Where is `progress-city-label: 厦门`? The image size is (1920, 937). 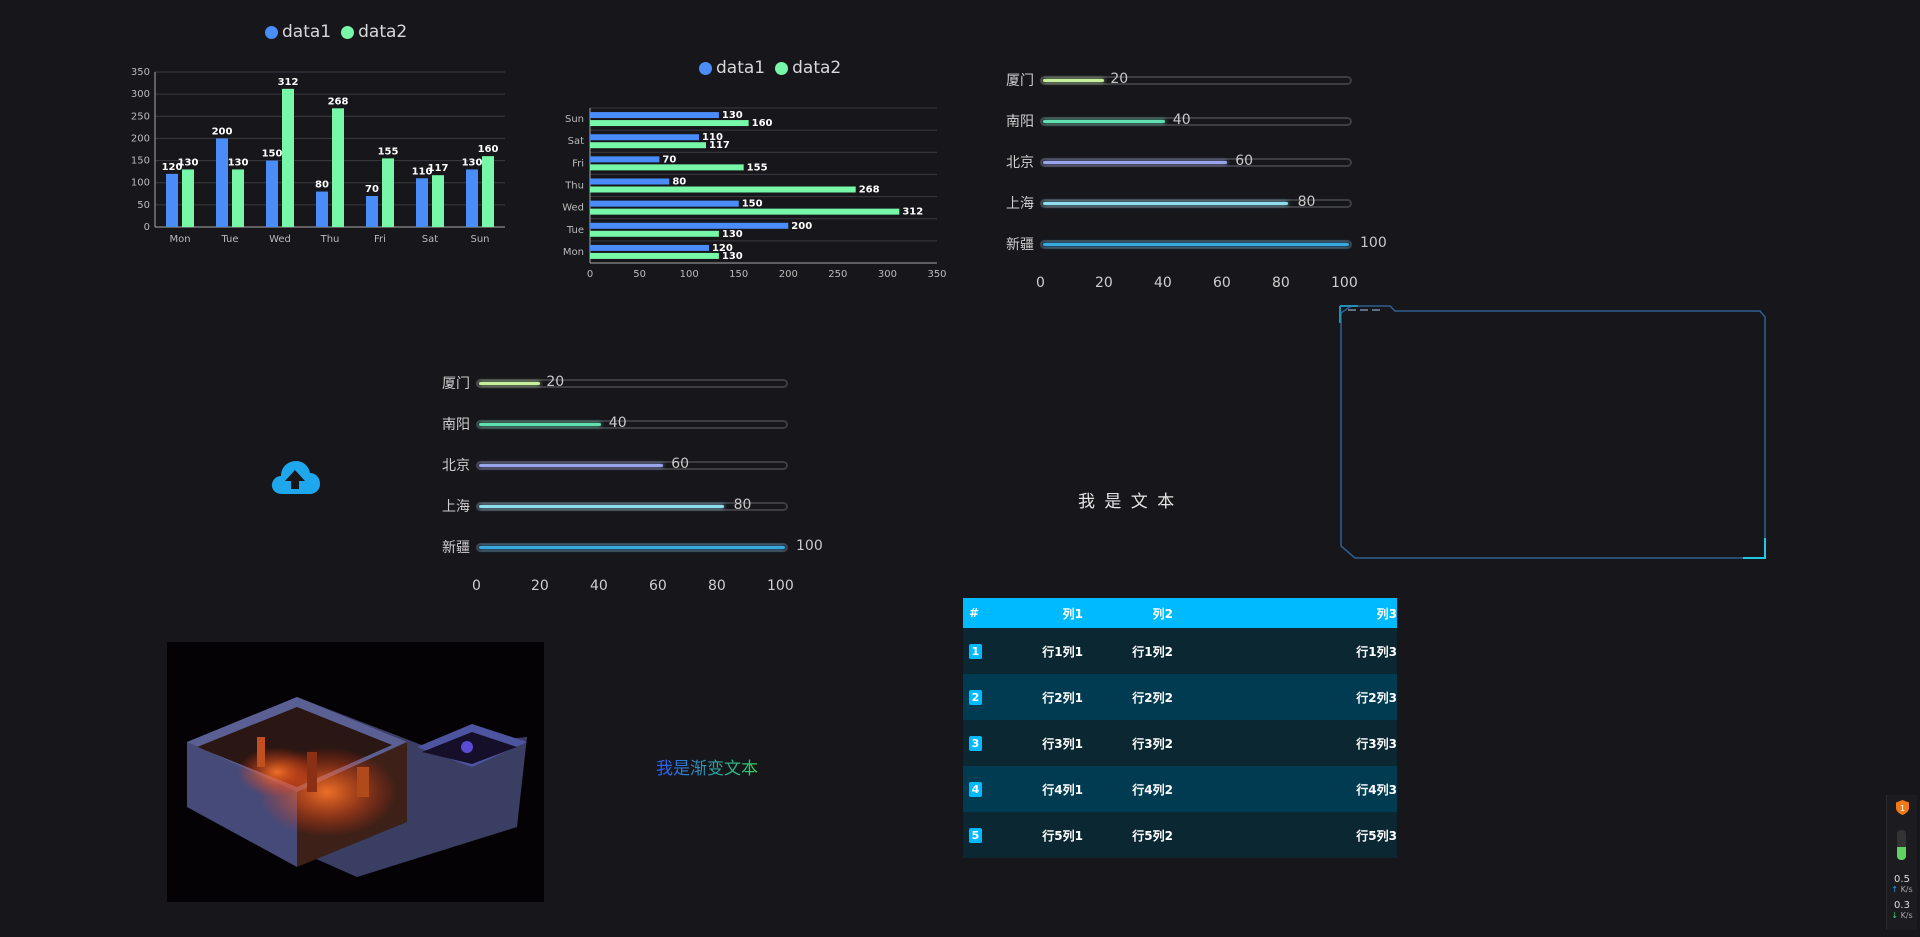 progress-city-label: 厦门 is located at coordinates (1020, 81).